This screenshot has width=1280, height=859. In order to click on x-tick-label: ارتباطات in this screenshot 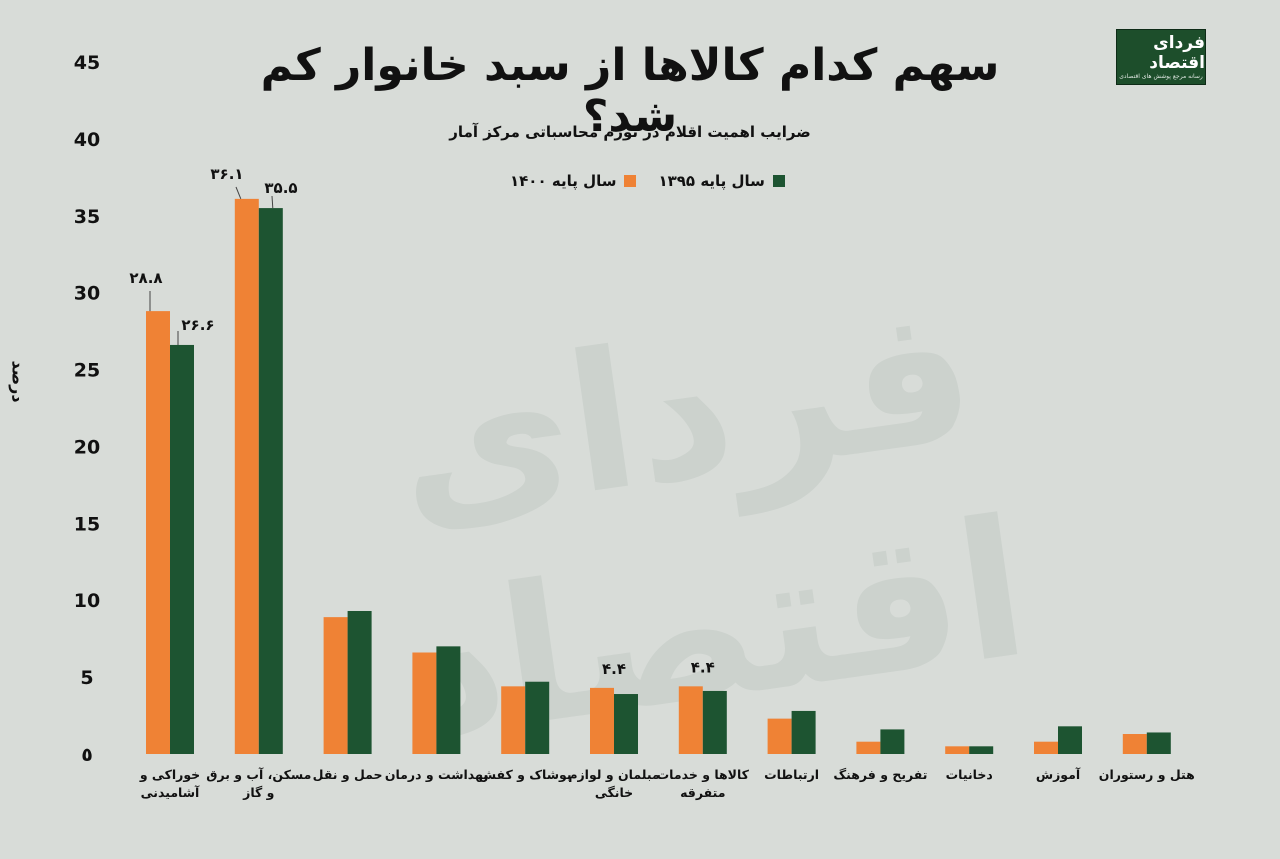, I will do `click(791, 774)`.